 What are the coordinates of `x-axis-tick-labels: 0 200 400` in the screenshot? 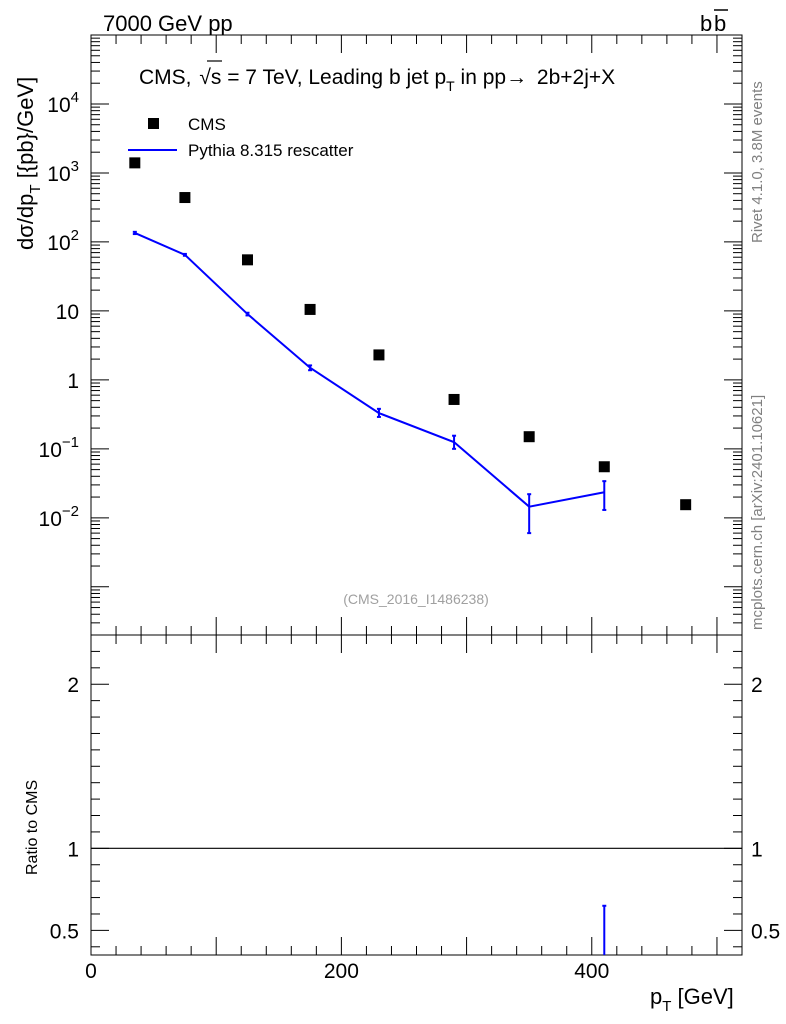 It's located at (347, 971).